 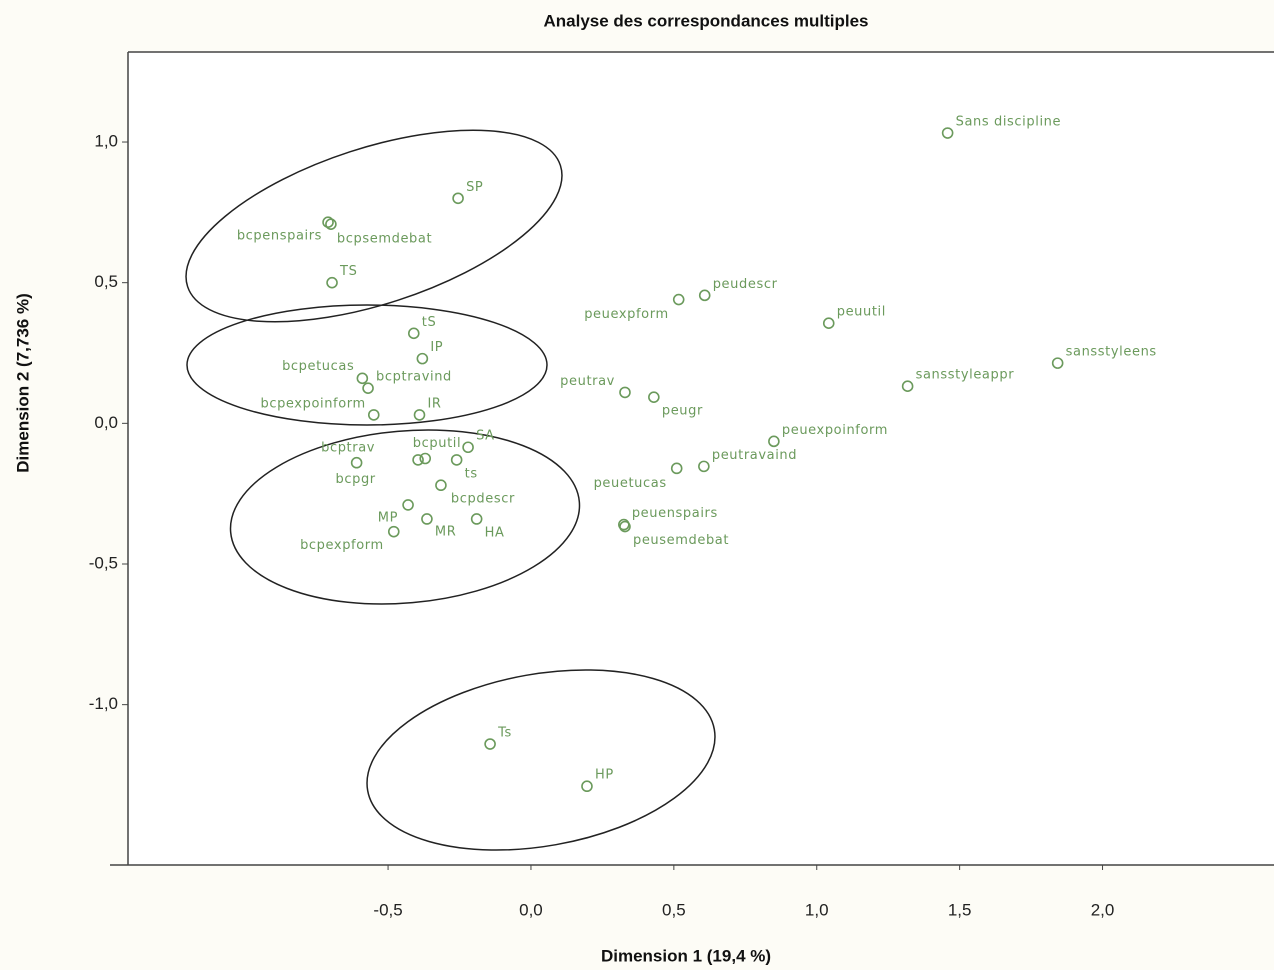 What do you see at coordinates (388, 517) in the screenshot?
I see `point-label: MP` at bounding box center [388, 517].